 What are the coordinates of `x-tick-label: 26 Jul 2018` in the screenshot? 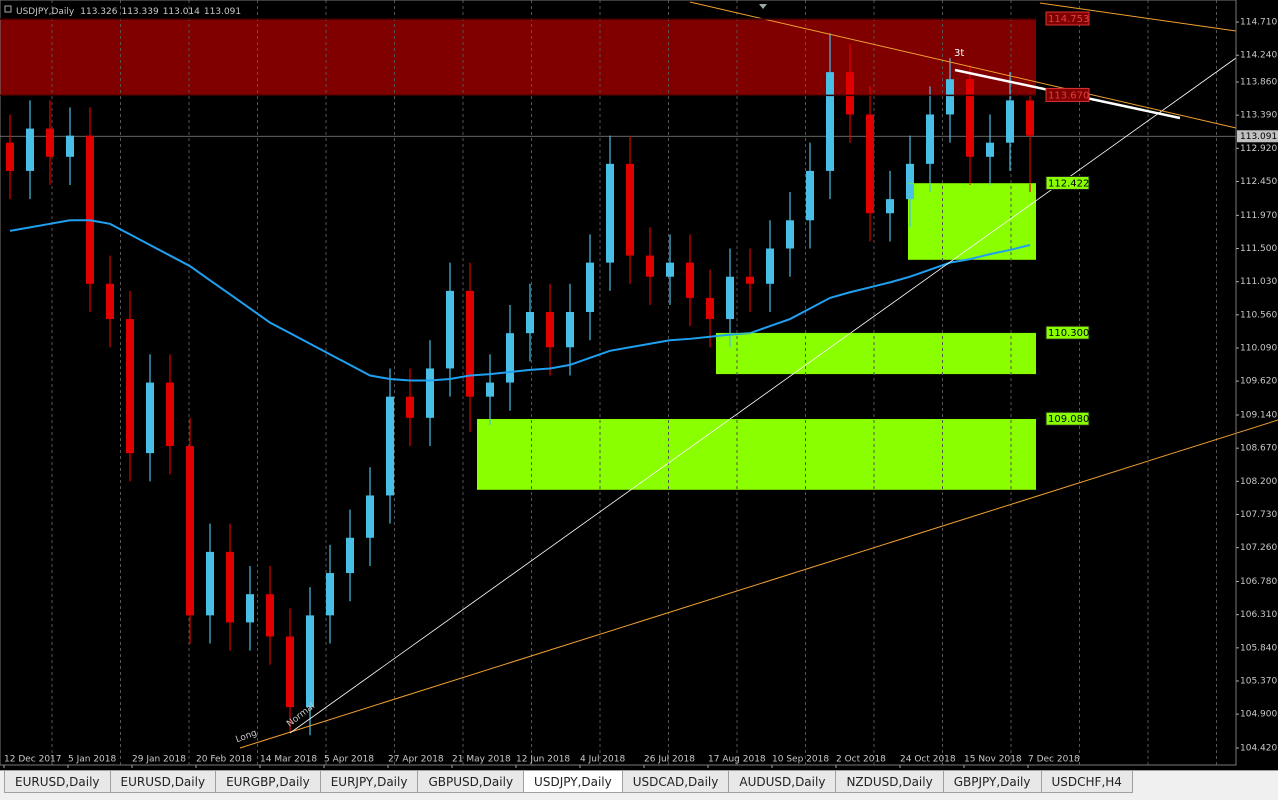 It's located at (669, 760).